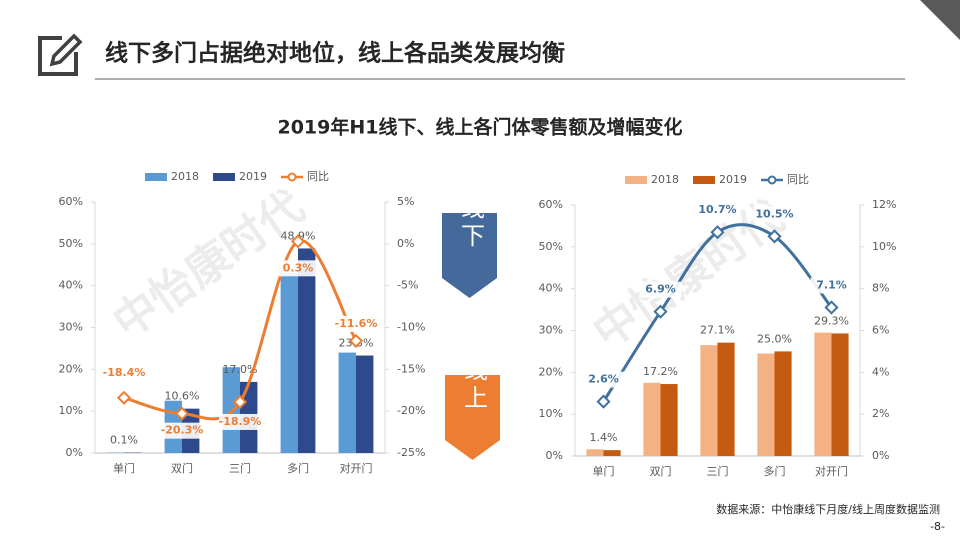  Describe the element at coordinates (880, 371) in the screenshot. I see `y2-tick-label: 4%` at that location.